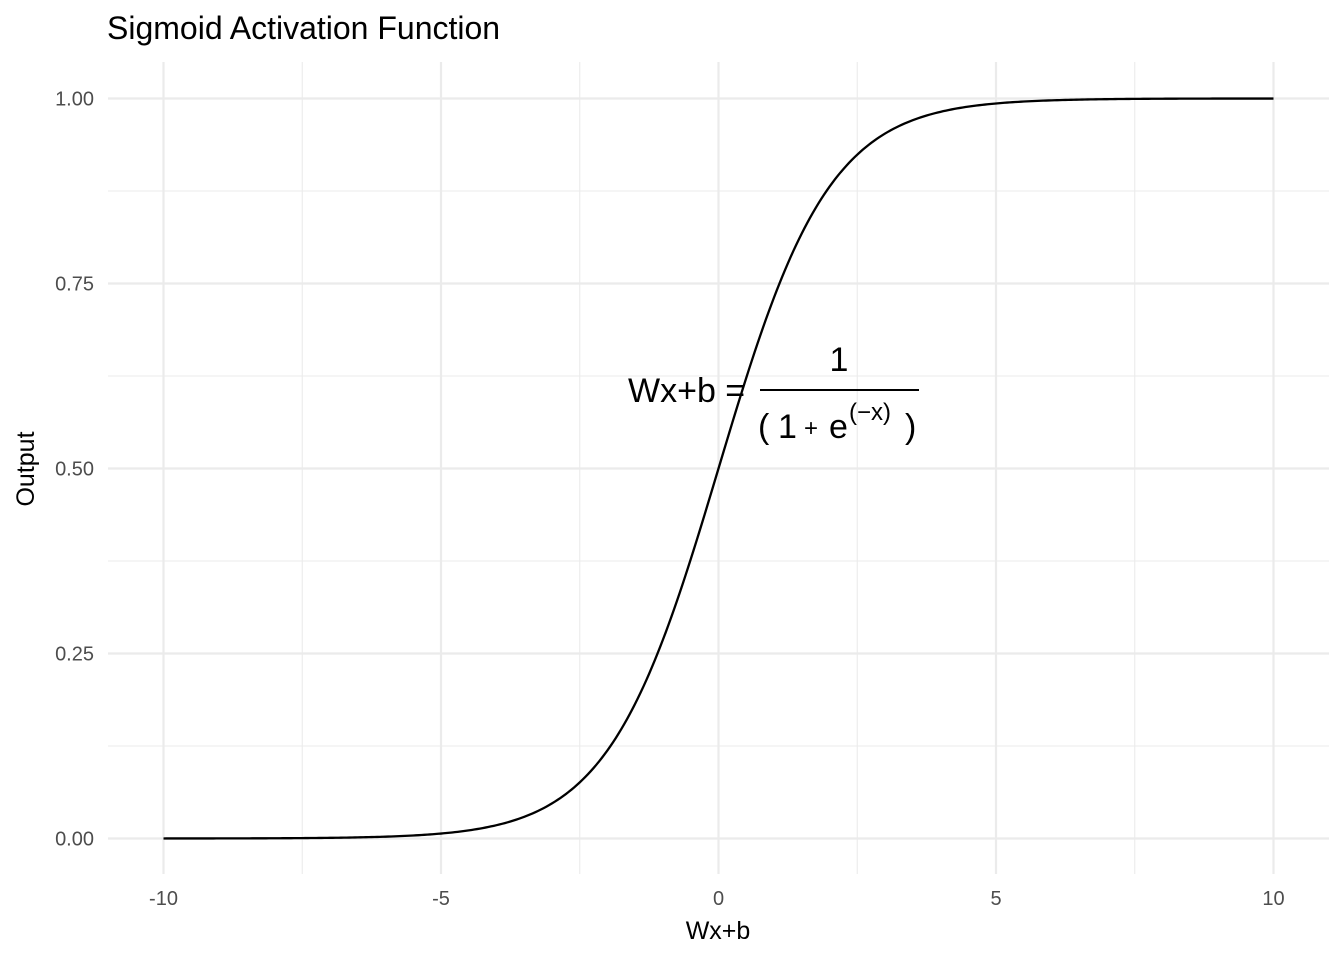  Describe the element at coordinates (870, 412) in the screenshot. I see `formula-exponent: (−x)` at that location.